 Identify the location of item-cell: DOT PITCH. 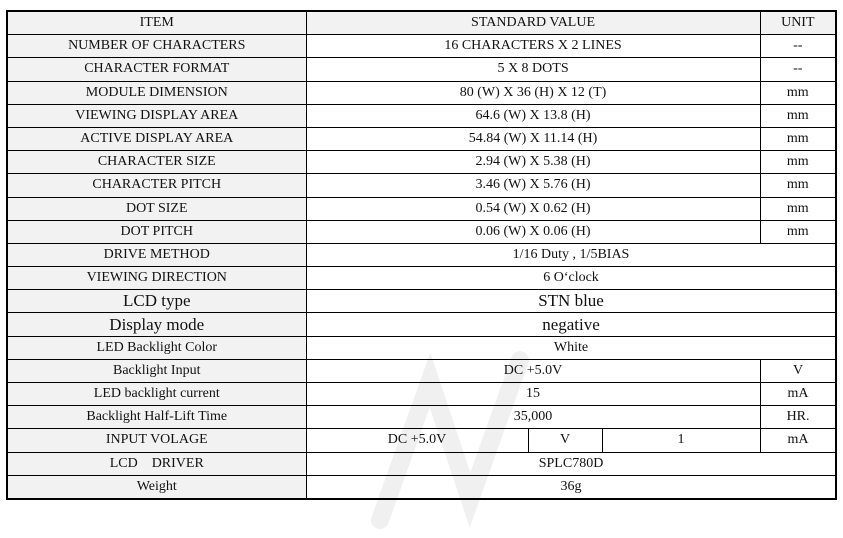
(156, 231).